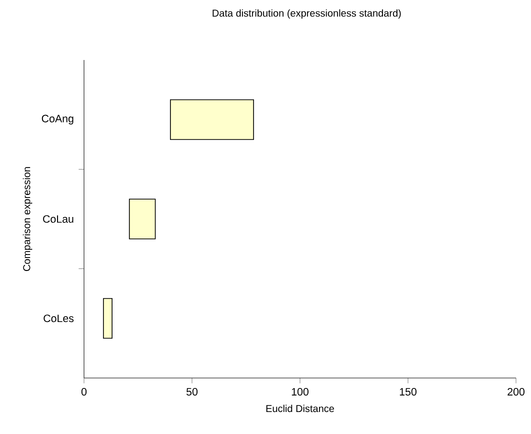 The image size is (531, 434). I want to click on chart-title: Data distribution (expressionless standard), so click(306, 14).